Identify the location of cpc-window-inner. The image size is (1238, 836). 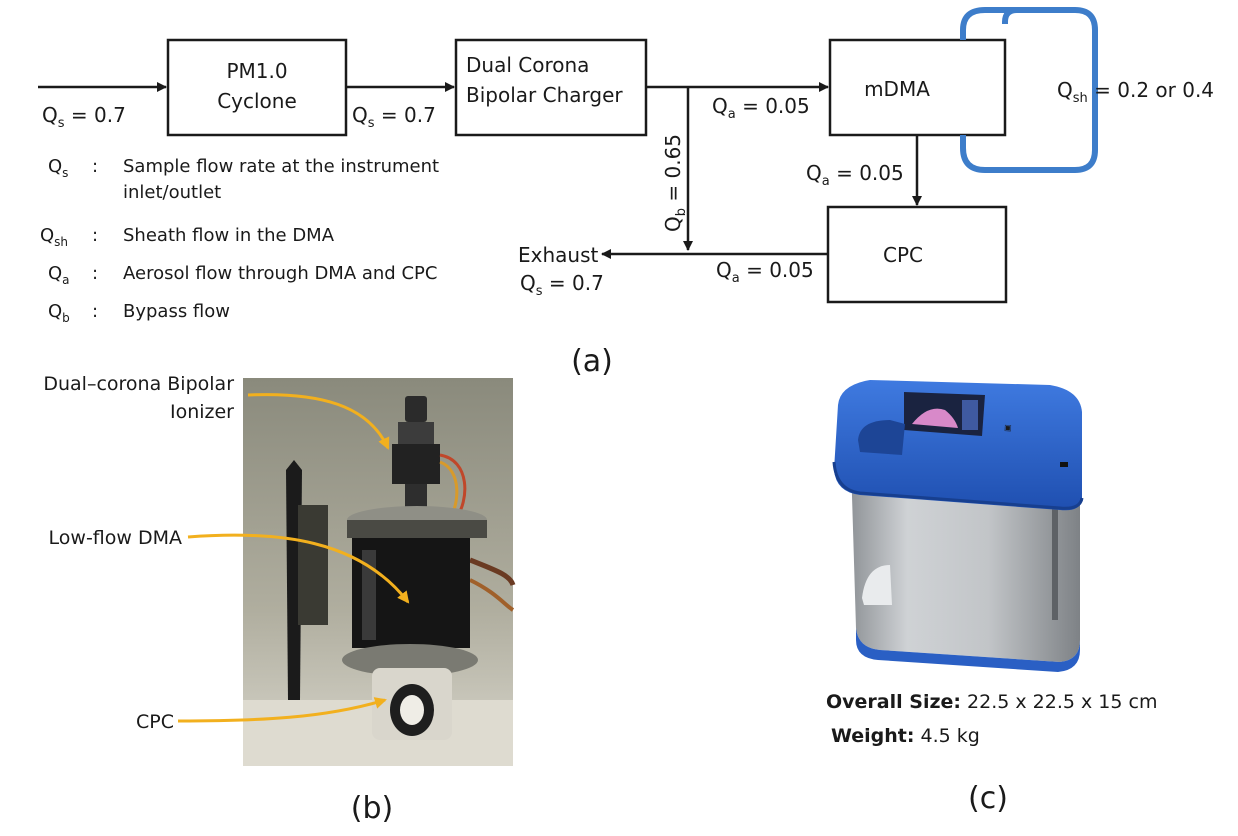
(412, 710).